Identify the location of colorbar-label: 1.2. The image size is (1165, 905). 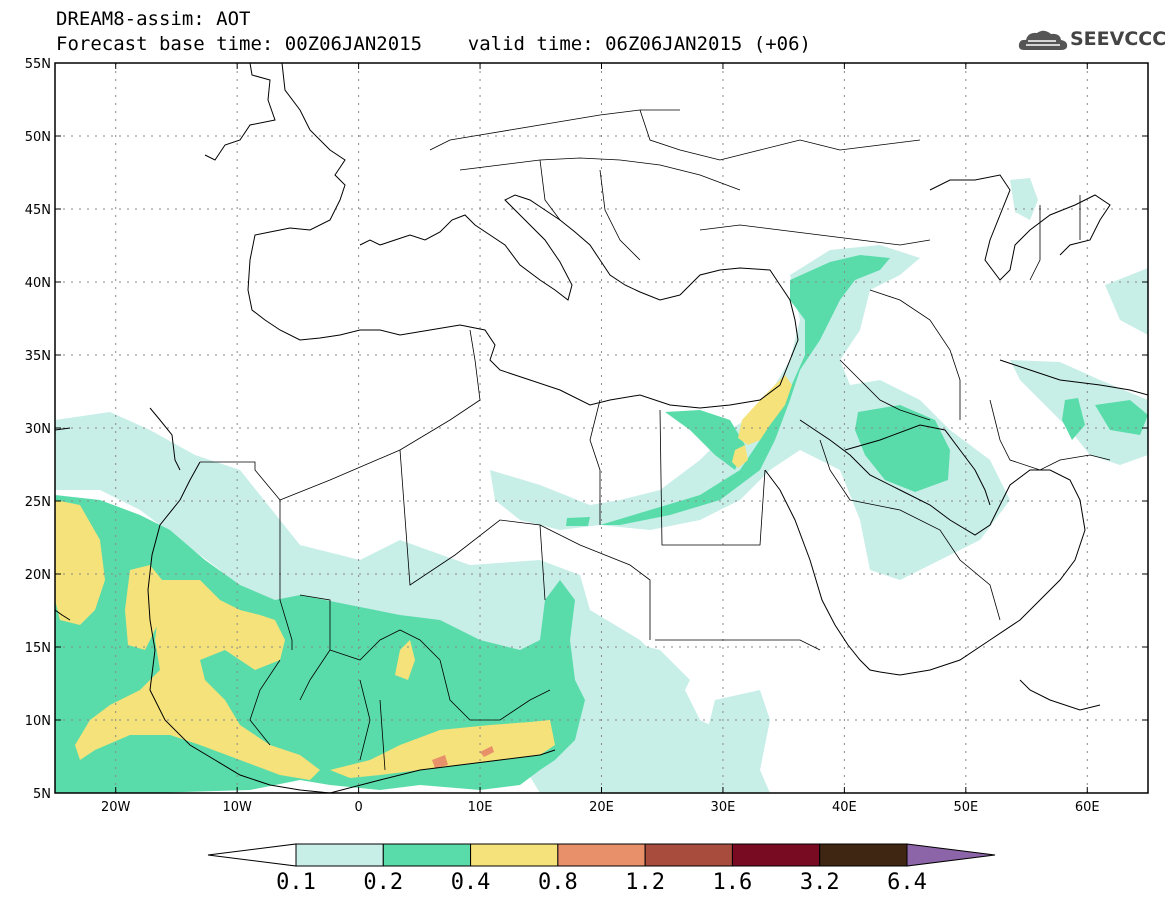
(645, 882).